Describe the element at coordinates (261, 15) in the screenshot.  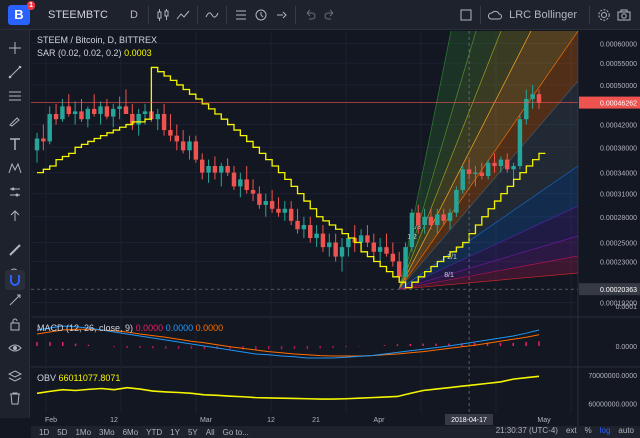
I see `alert-icon` at that location.